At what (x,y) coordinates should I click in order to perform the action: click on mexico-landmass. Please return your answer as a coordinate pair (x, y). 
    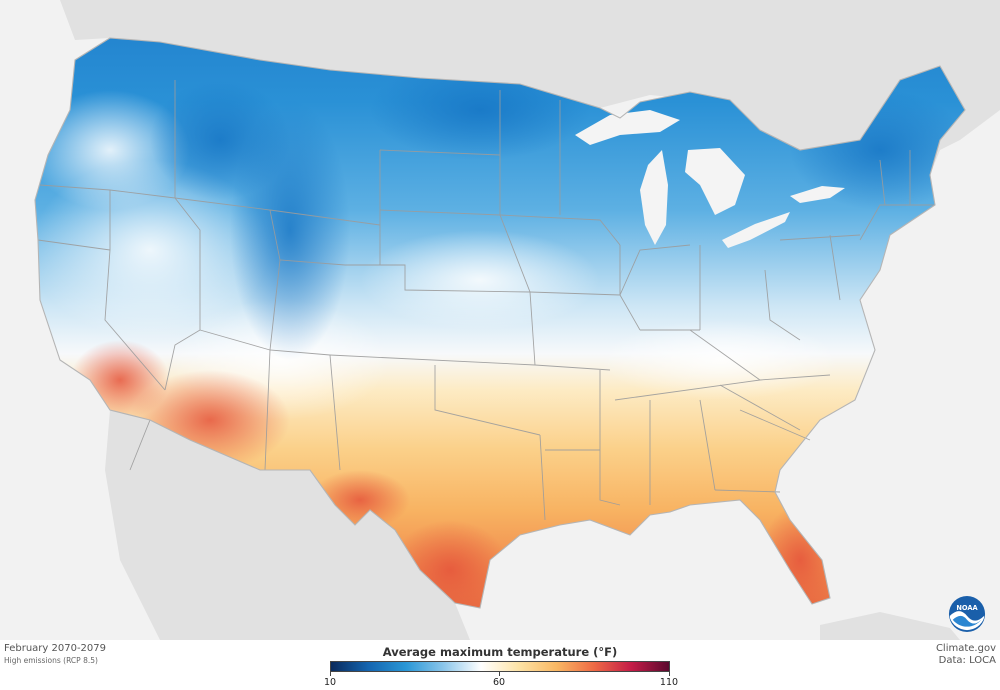
    Looking at the image, I should click on (287, 525).